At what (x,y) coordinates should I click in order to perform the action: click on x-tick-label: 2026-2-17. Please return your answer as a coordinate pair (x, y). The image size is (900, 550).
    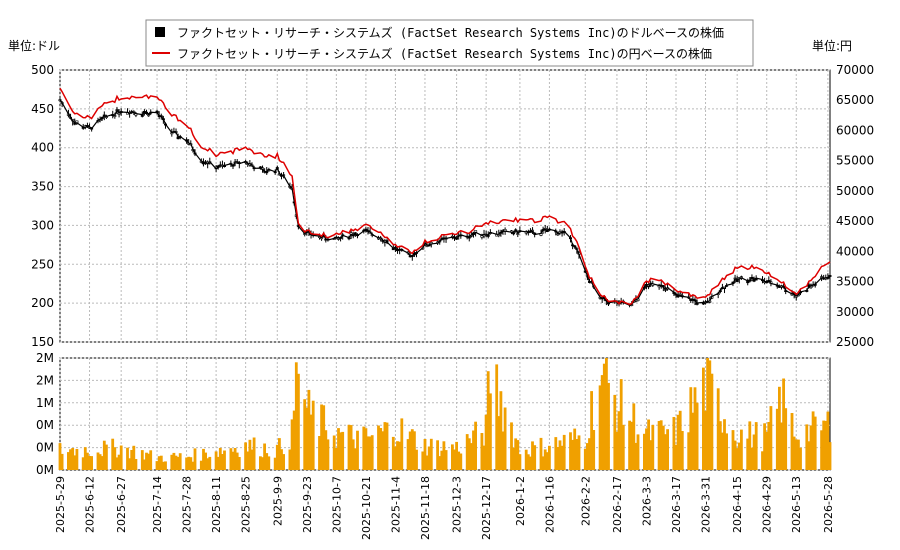
    Looking at the image, I should click on (617, 504).